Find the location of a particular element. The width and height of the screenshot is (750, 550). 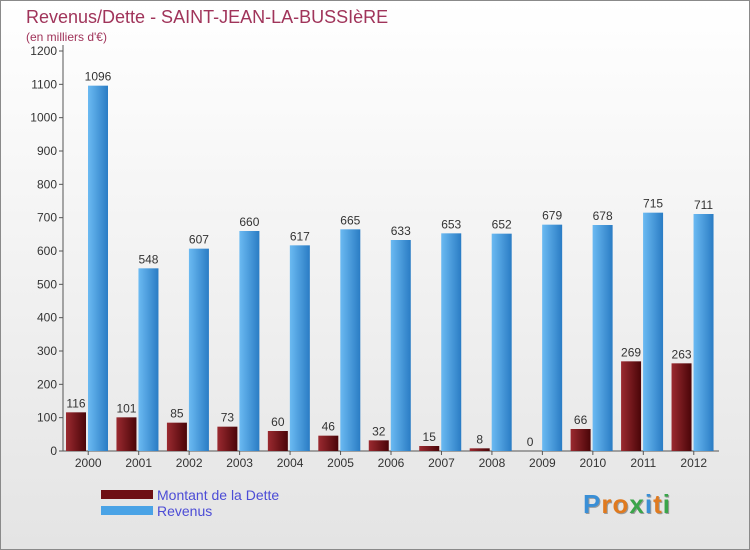

data-label-dette: 0 is located at coordinates (530, 442).